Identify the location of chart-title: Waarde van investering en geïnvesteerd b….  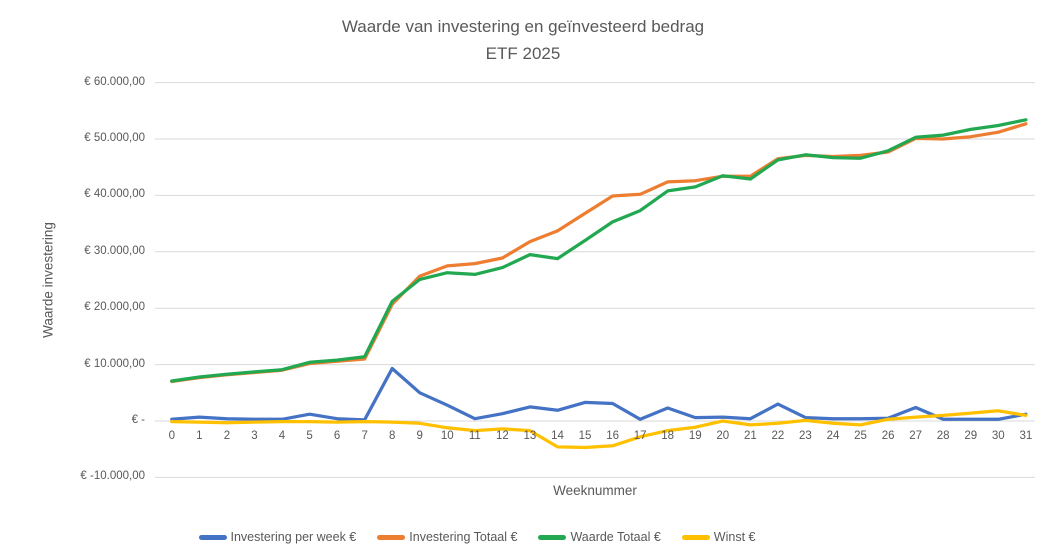
(523, 26).